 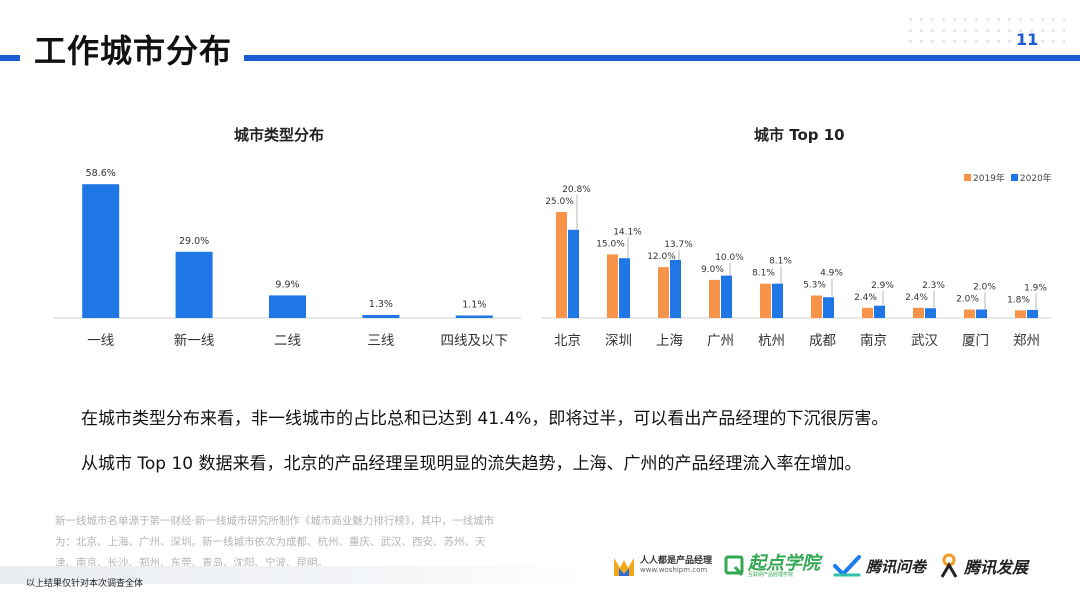 I want to click on chart1-tick-label-1: 新一线, so click(x=194, y=341).